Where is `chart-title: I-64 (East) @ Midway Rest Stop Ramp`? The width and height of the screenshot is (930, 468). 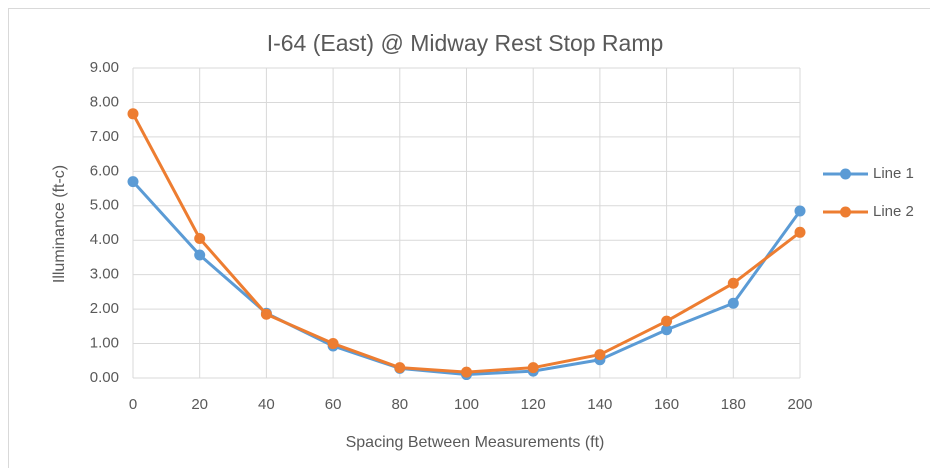
chart-title: I-64 (East) @ Midway Rest Stop Ramp is located at coordinates (465, 43).